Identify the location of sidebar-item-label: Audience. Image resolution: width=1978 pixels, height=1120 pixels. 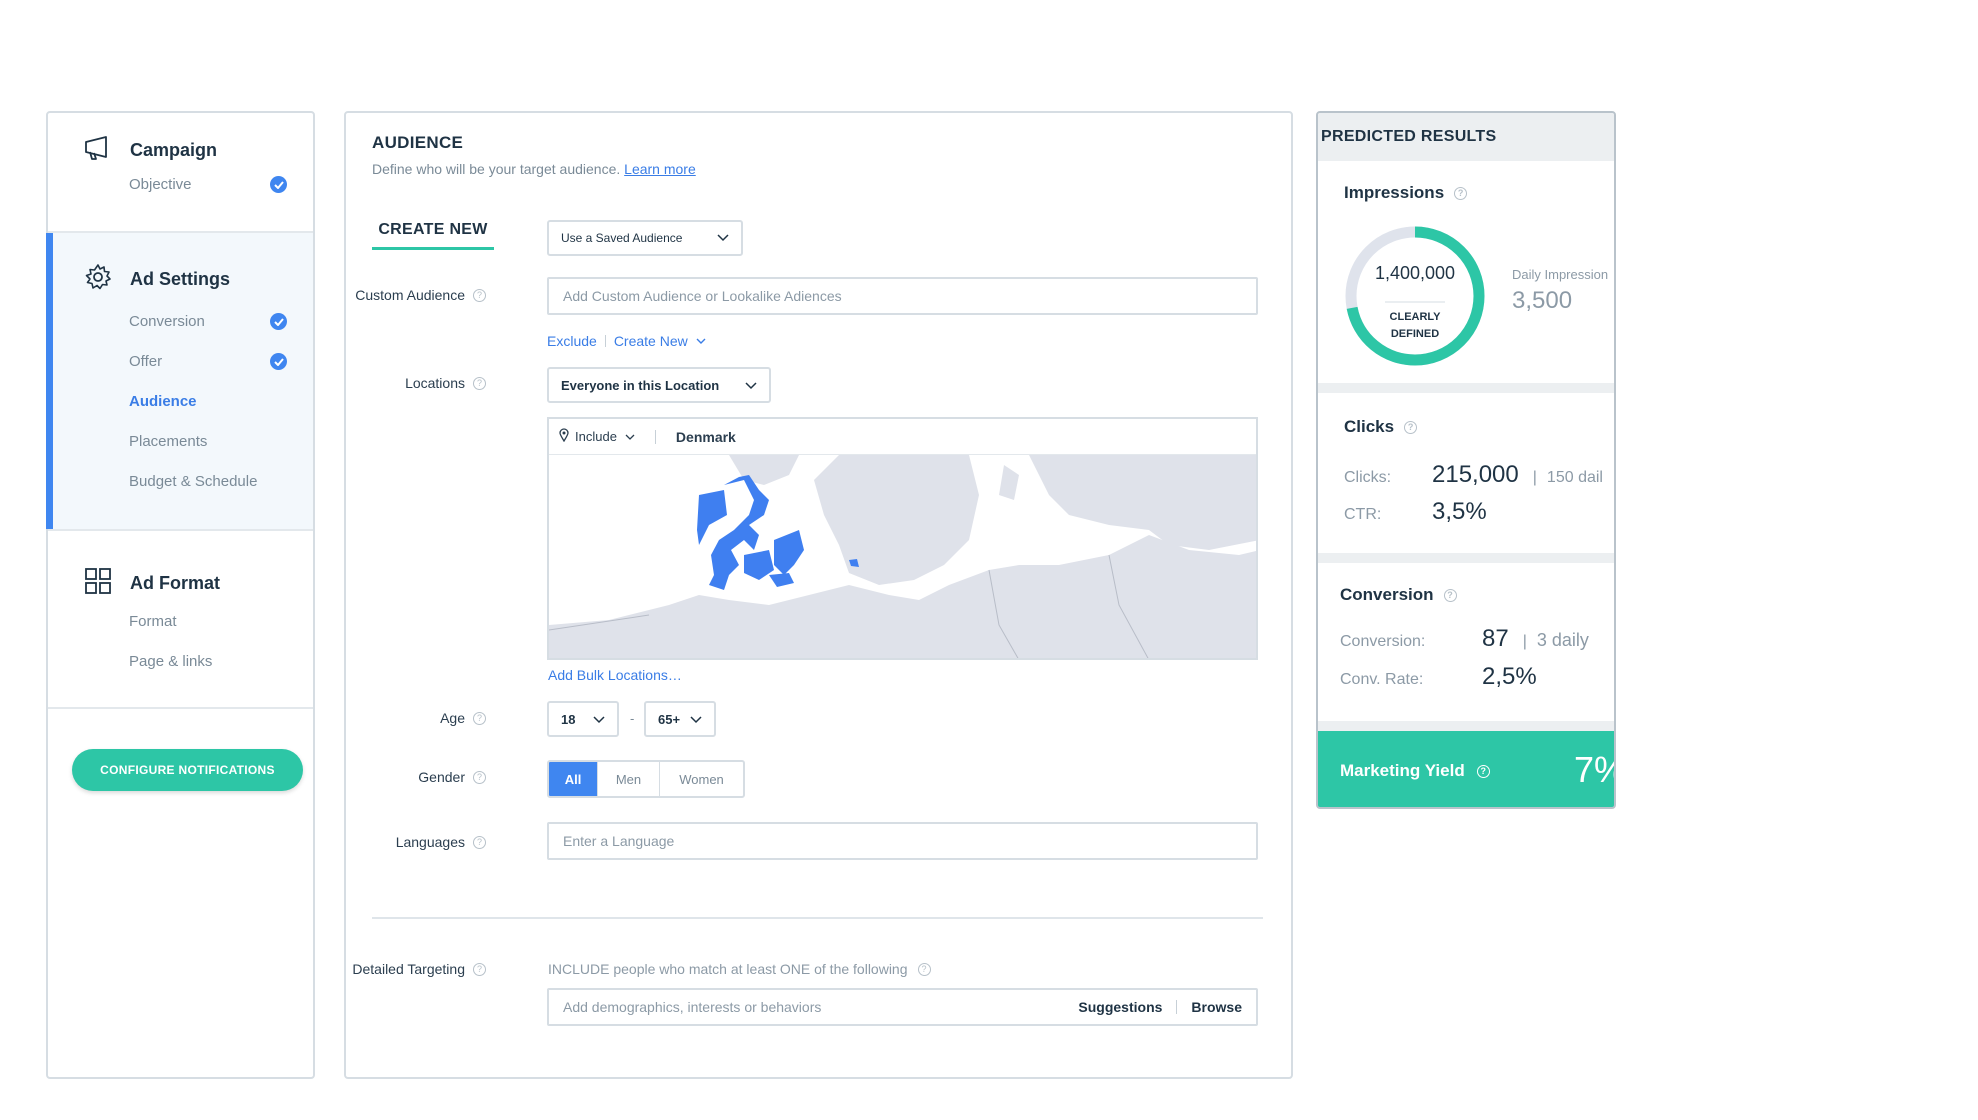
(163, 401).